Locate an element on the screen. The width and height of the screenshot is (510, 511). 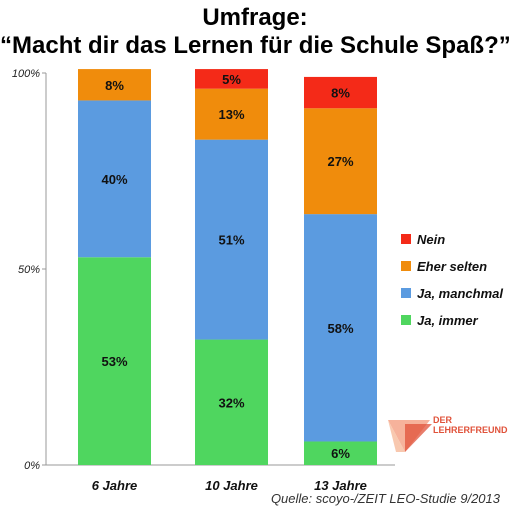
legend-label: Ja, manchmal is located at coordinates (460, 293).